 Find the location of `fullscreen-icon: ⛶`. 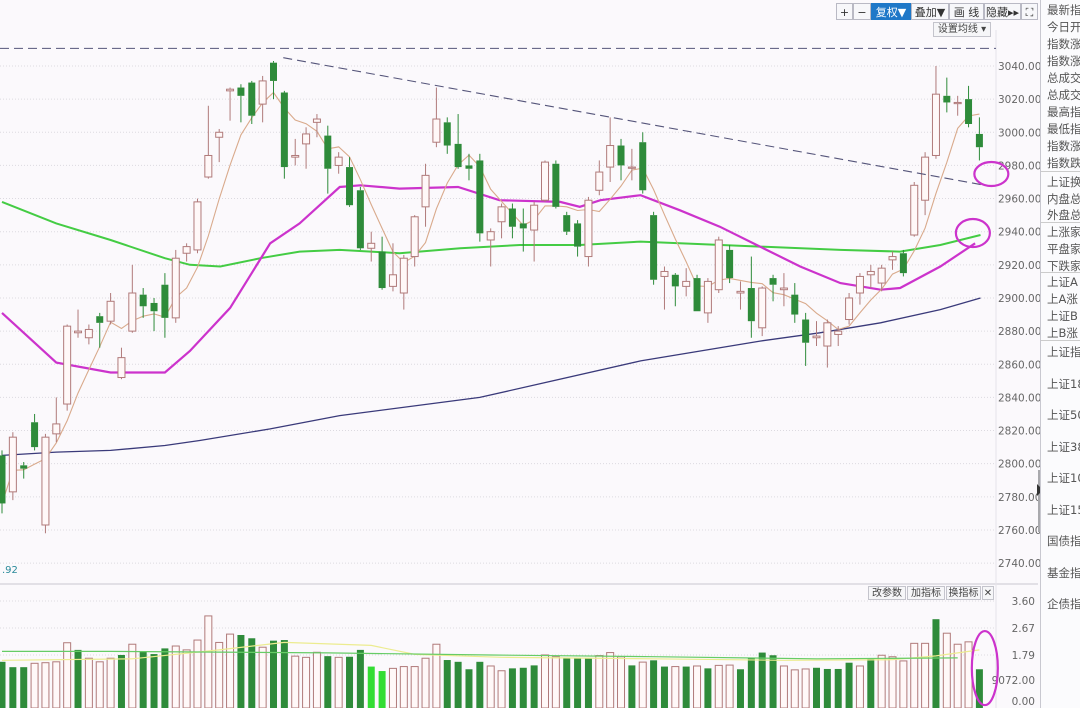

fullscreen-icon: ⛶ is located at coordinates (1029, 11).